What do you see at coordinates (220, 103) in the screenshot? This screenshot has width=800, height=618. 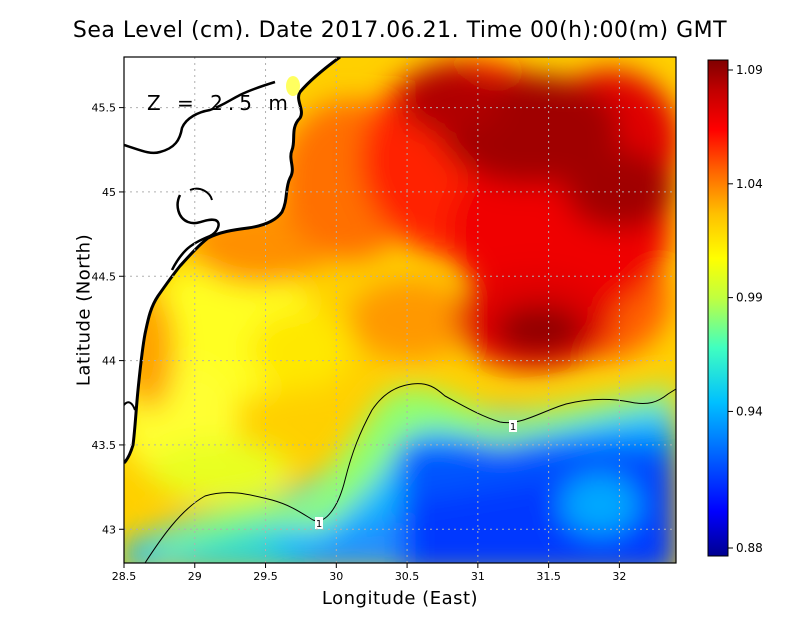 I see `depth-label: Z = 2.5 m` at bounding box center [220, 103].